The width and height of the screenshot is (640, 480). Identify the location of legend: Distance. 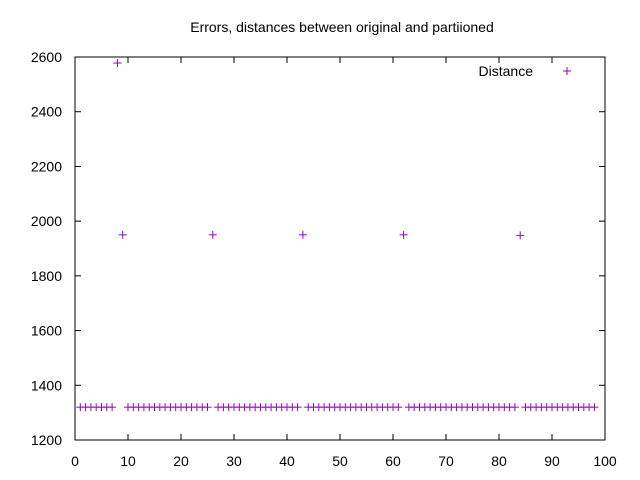
(525, 71).